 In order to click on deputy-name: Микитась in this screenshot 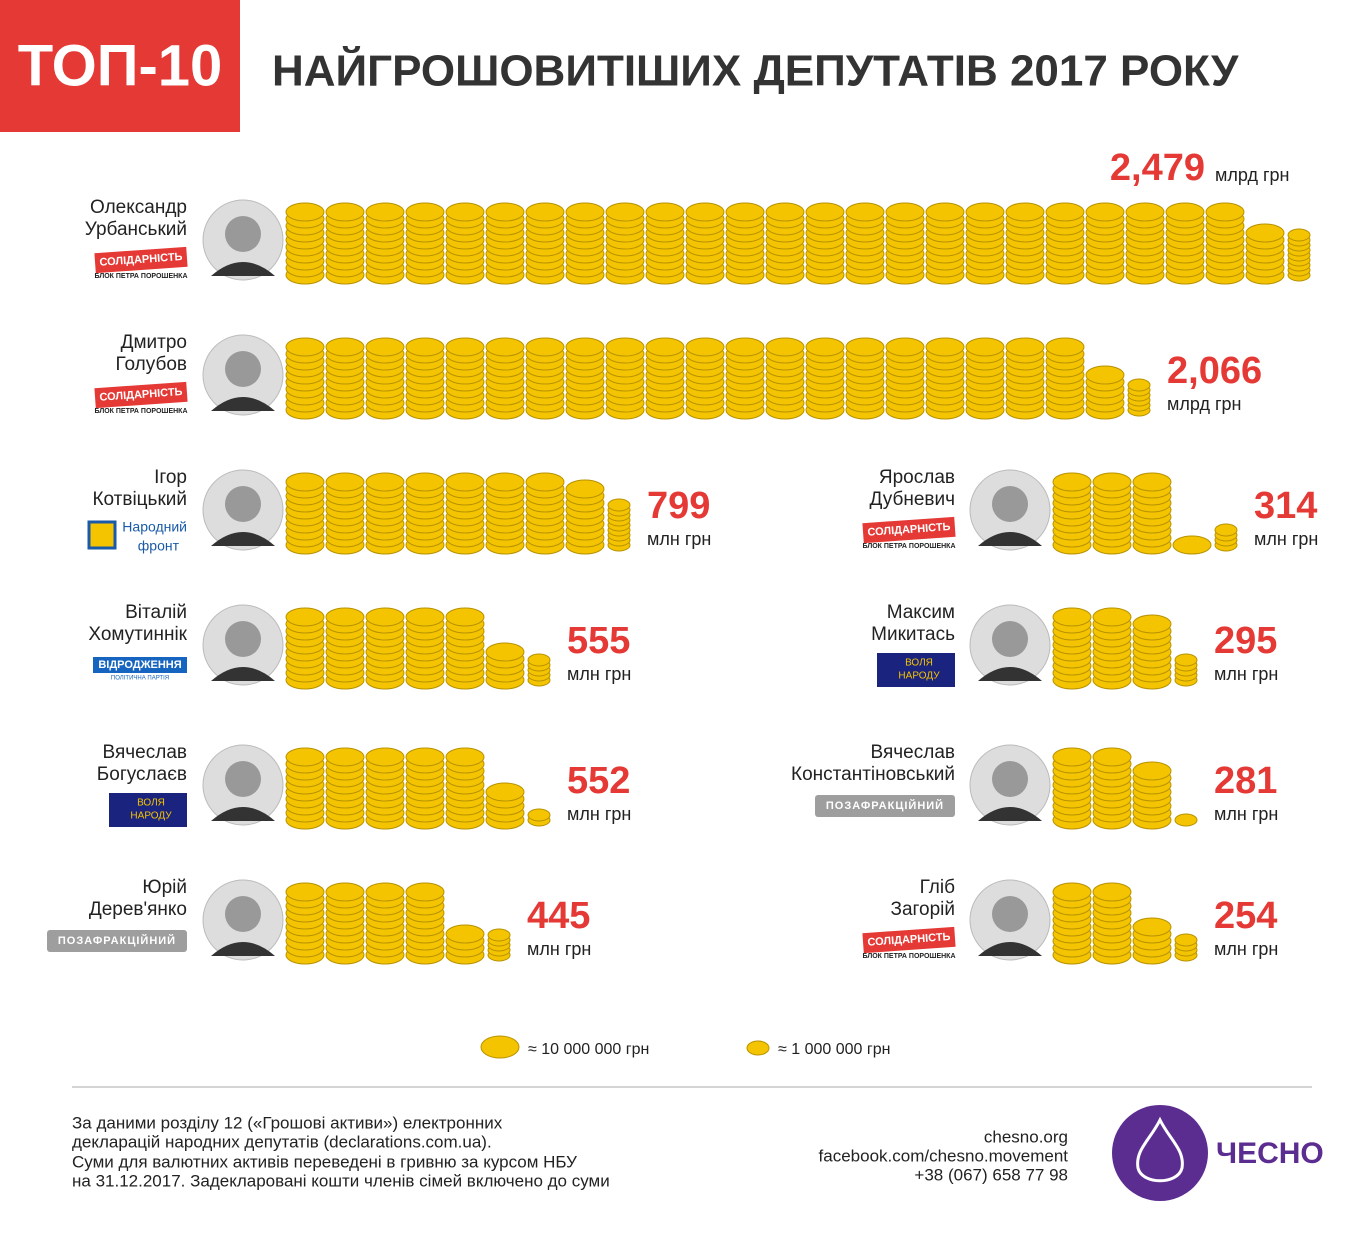, I will do `click(913, 634)`.